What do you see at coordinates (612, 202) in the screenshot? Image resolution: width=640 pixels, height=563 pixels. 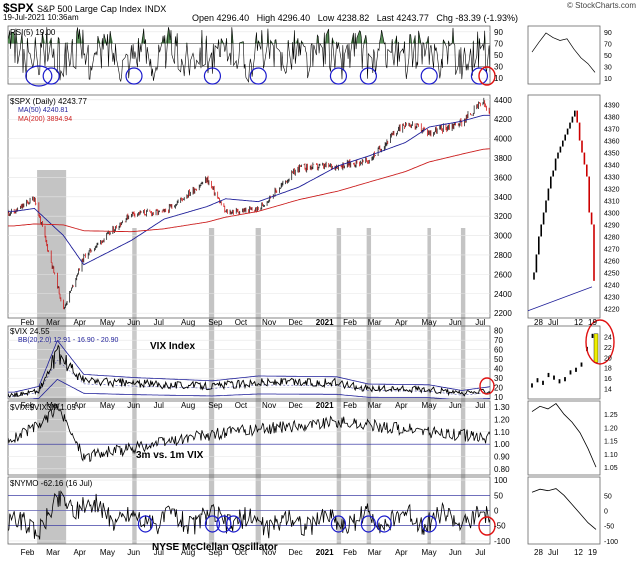 I see `price-detail-tick: 4310` at bounding box center [612, 202].